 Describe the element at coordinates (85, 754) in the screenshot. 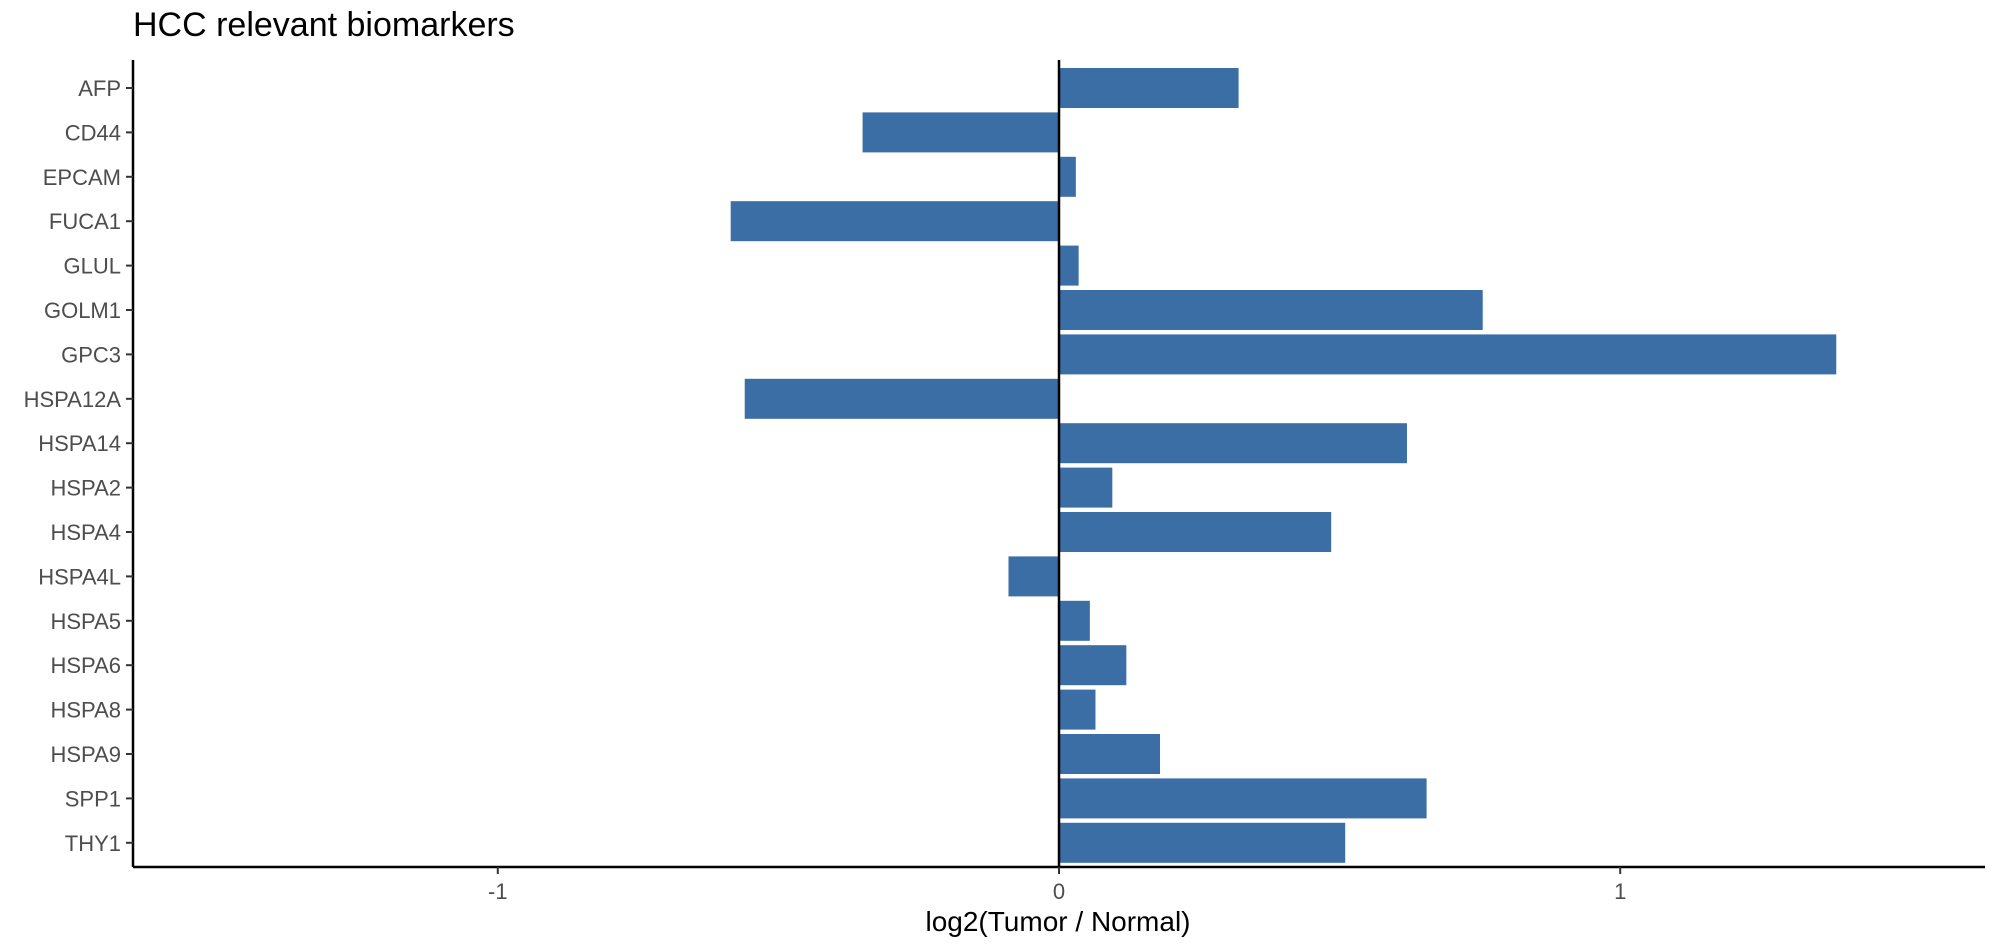

I see `y-tick-label: HSPA9` at that location.